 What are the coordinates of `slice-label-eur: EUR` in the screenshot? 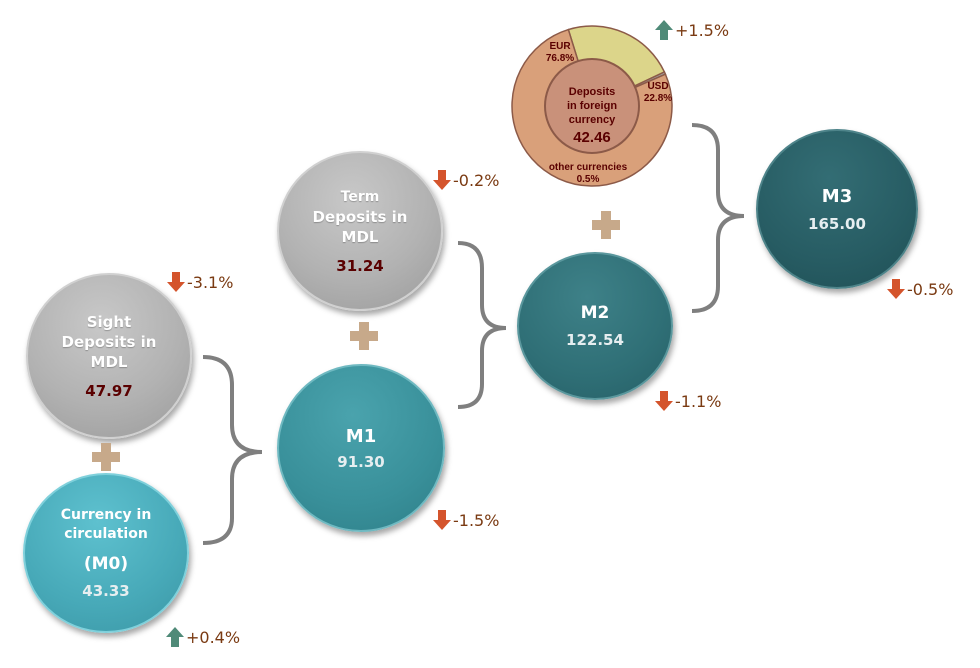 It's located at (560, 46).